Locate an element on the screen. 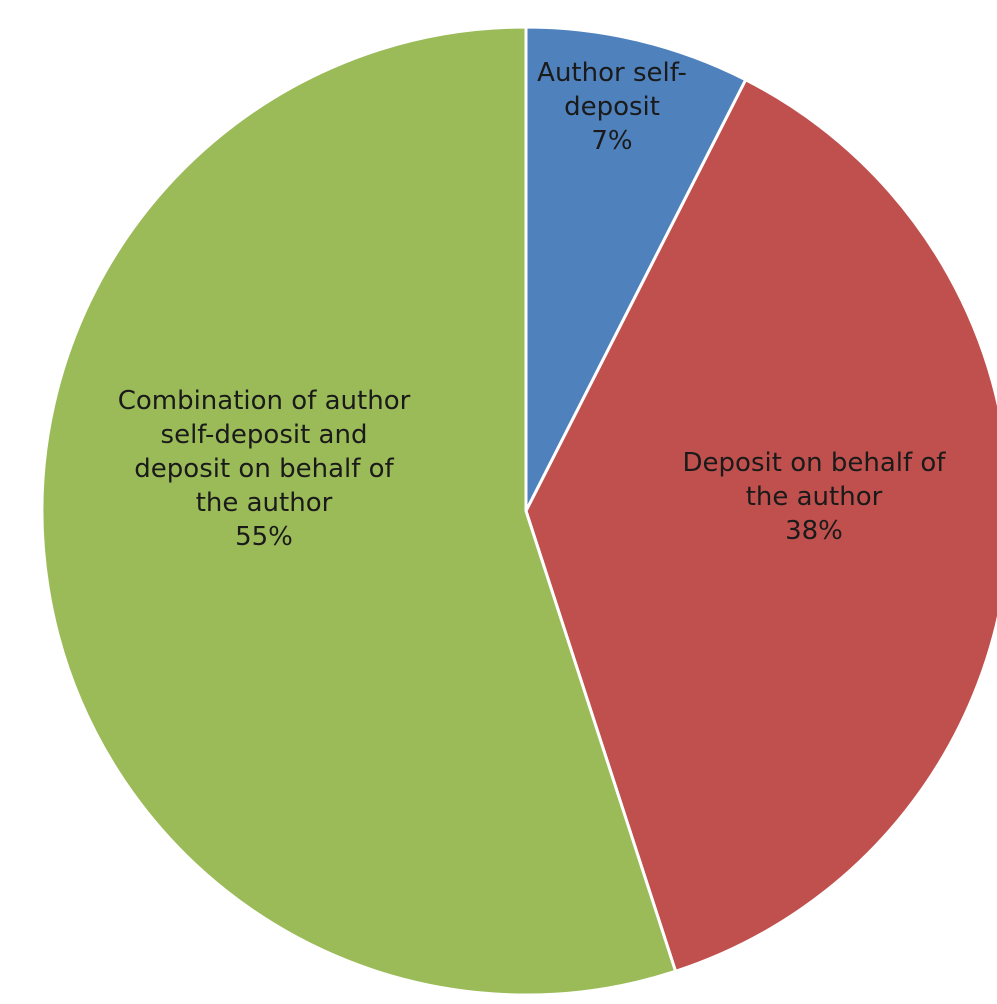  slice-label-line-0-1: deposit is located at coordinates (612, 107).